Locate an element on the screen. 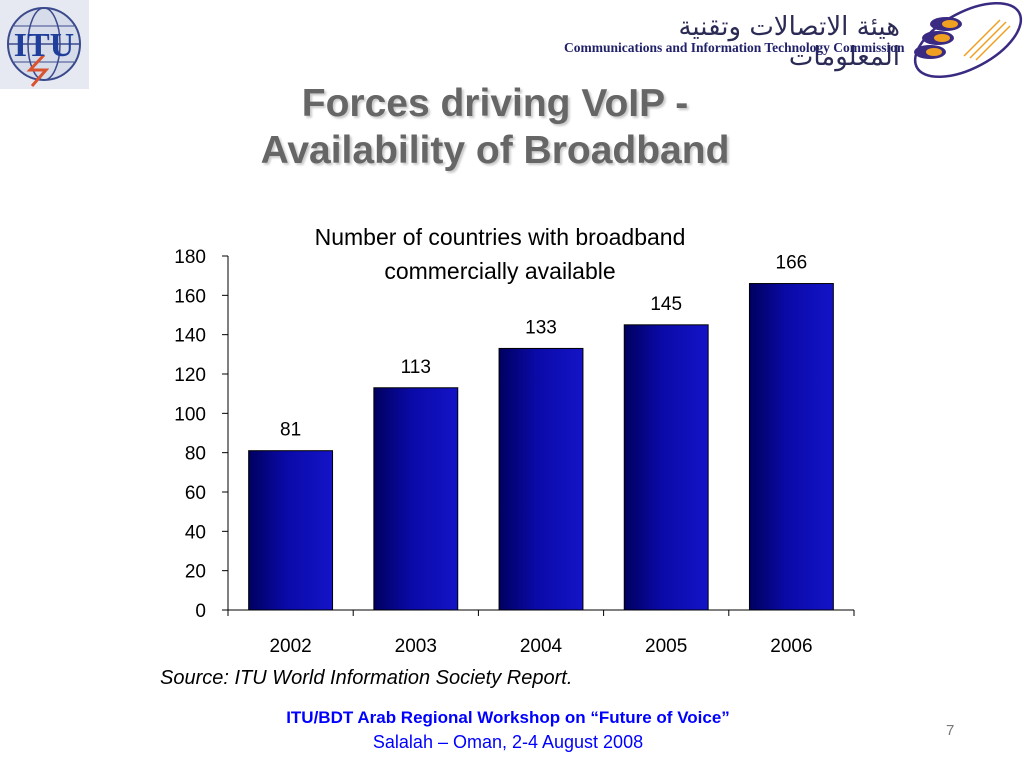 The width and height of the screenshot is (1024, 768). data-label-2002: 81 is located at coordinates (290, 430).